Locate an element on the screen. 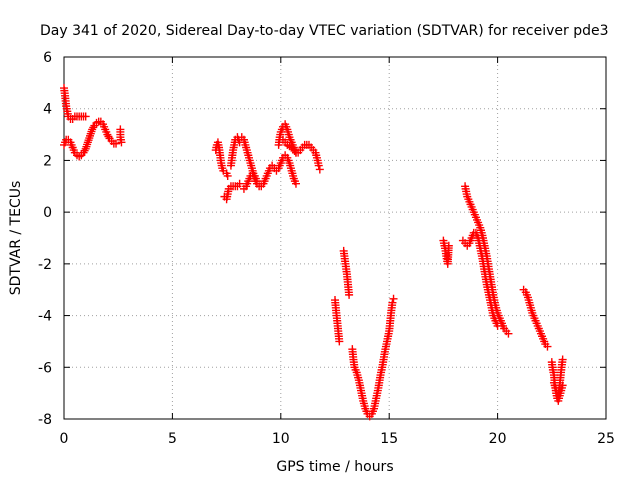  x-tick-labels: 0 5 10 15 20 25 is located at coordinates (337, 439).